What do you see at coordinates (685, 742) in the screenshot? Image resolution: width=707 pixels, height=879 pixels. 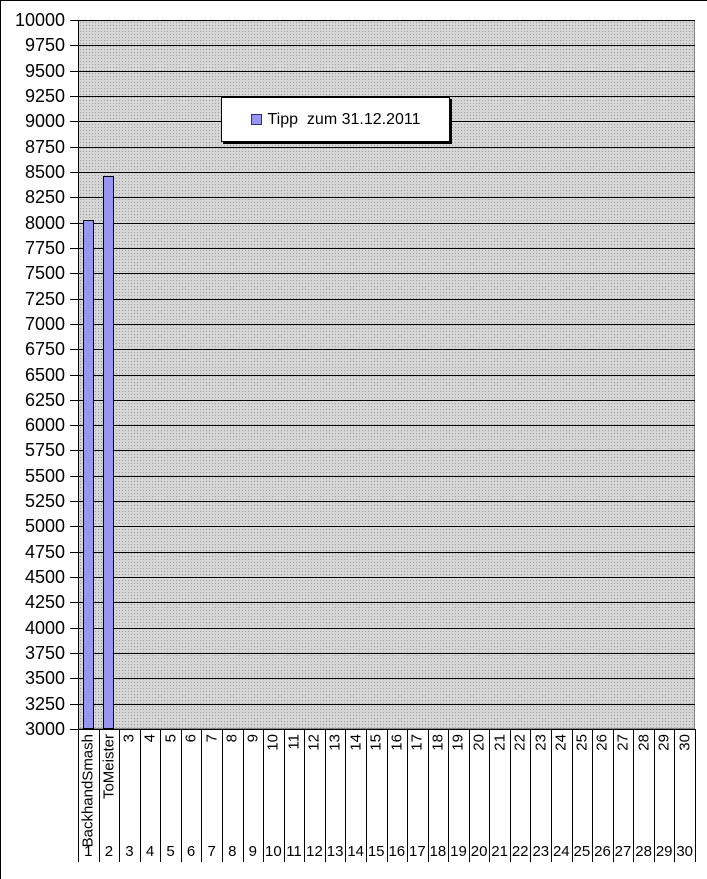 I see `x-axis-category-label-text: 30` at bounding box center [685, 742].